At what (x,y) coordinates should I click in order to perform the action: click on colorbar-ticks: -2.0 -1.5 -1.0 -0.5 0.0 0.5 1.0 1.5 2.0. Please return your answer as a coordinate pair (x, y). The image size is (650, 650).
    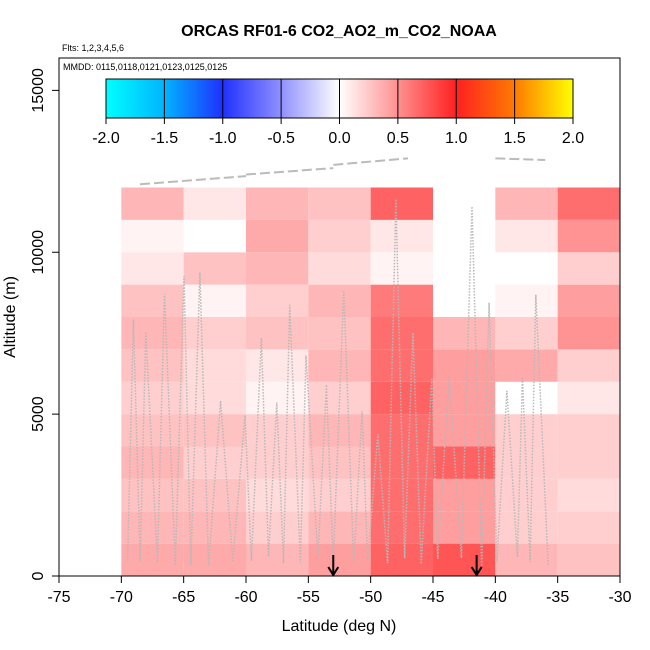
    Looking at the image, I should click on (338, 113).